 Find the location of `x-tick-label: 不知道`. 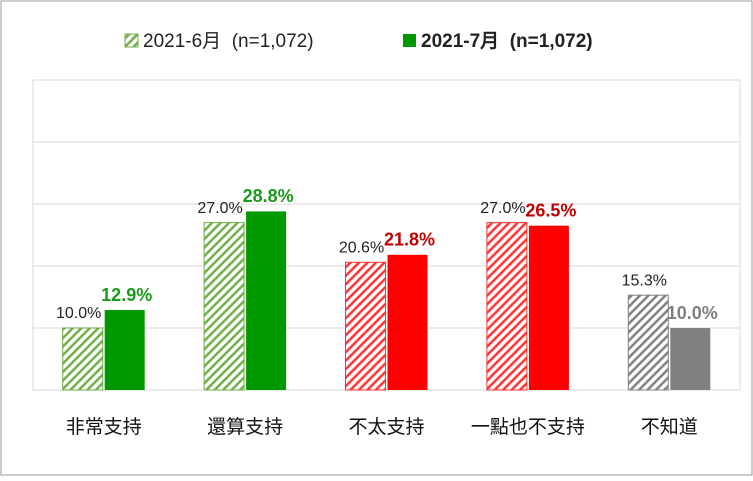

x-tick-label: 不知道 is located at coordinates (669, 427).